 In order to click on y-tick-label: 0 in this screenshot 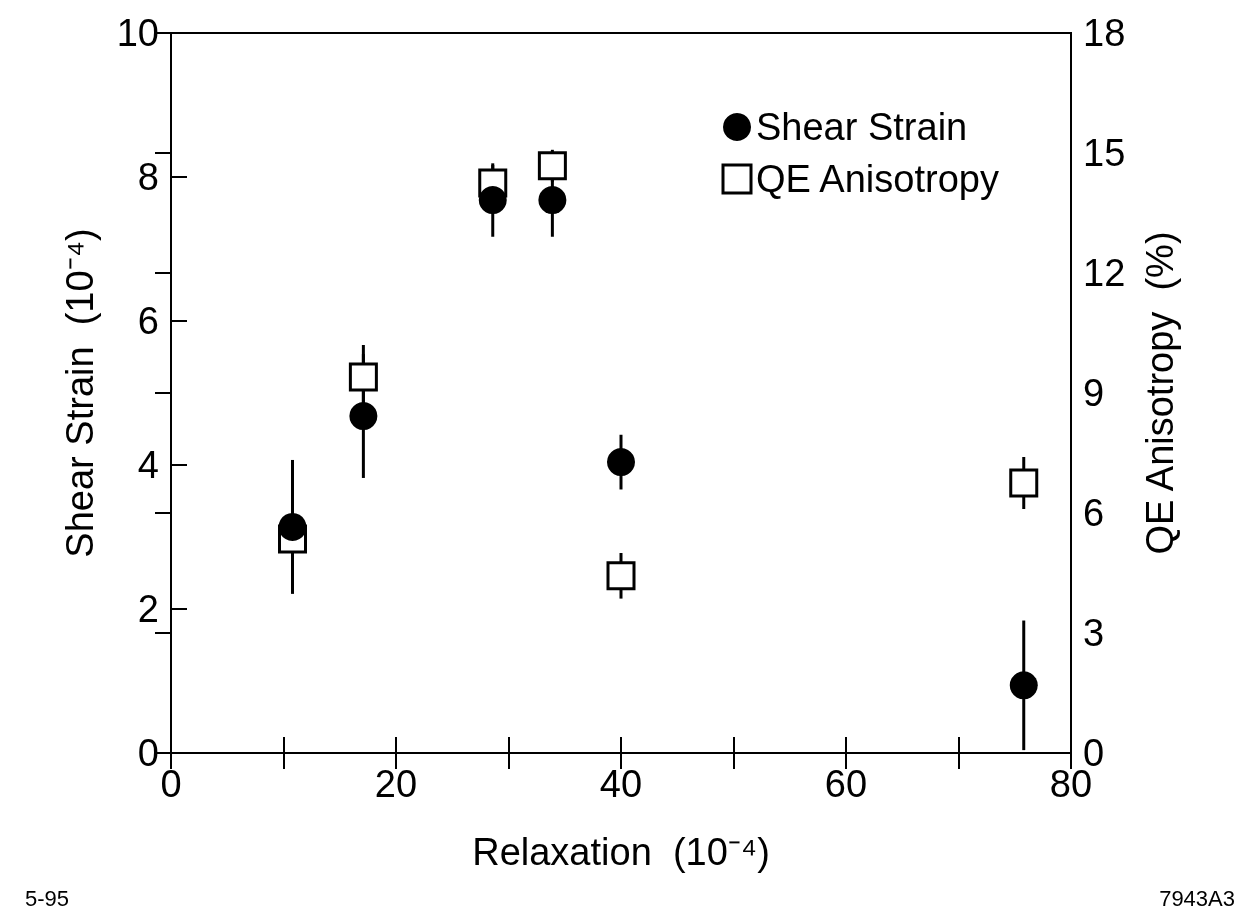, I will do `click(148, 753)`.